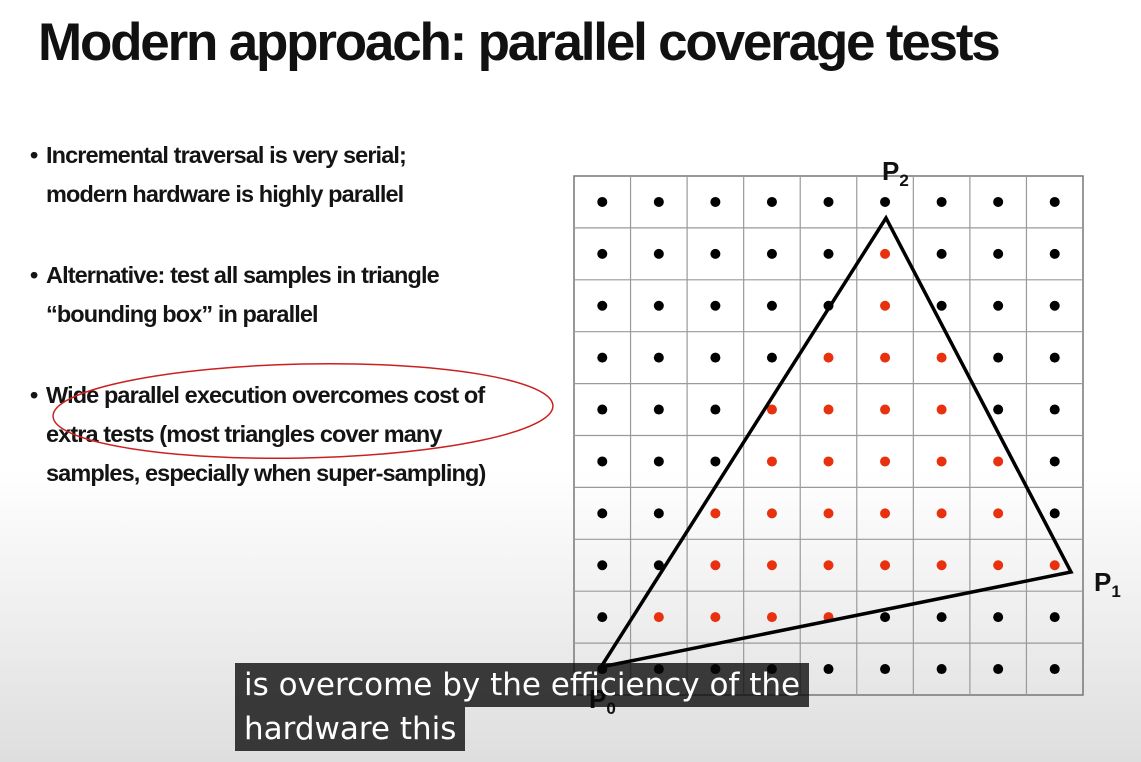 The width and height of the screenshot is (1141, 762). Describe the element at coordinates (303, 411) in the screenshot. I see `annotation-ellipse` at that location.